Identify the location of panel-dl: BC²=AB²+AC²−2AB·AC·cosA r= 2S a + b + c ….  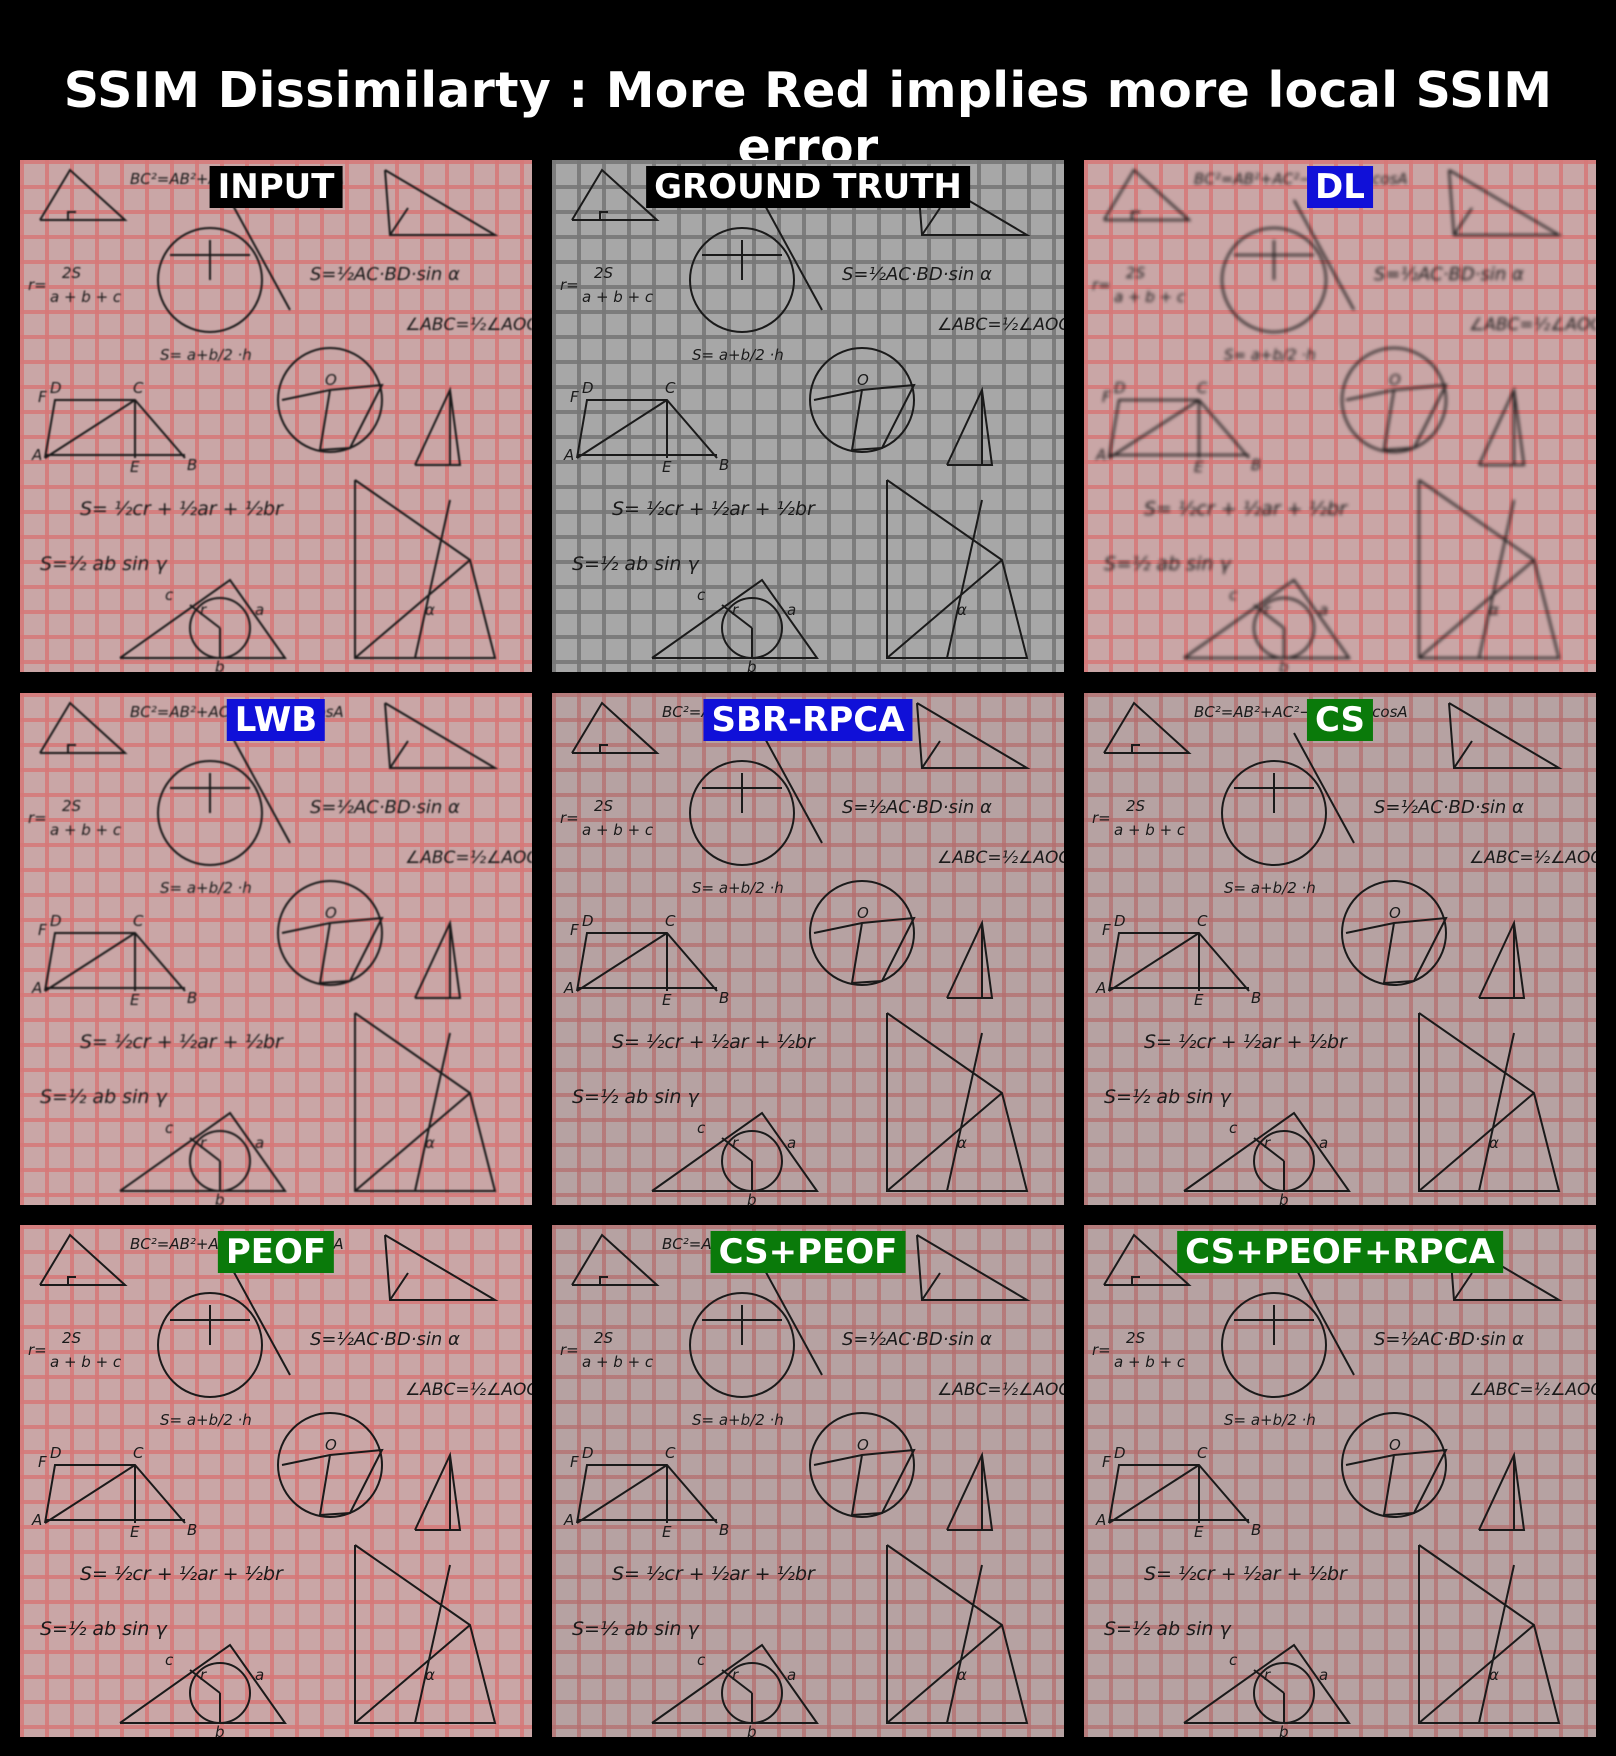
(1340, 416).